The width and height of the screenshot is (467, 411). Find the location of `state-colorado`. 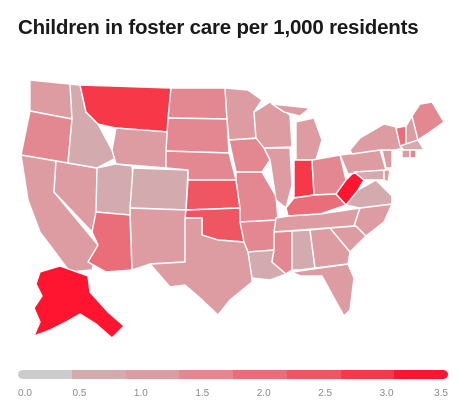

state-colorado is located at coordinates (159, 189).